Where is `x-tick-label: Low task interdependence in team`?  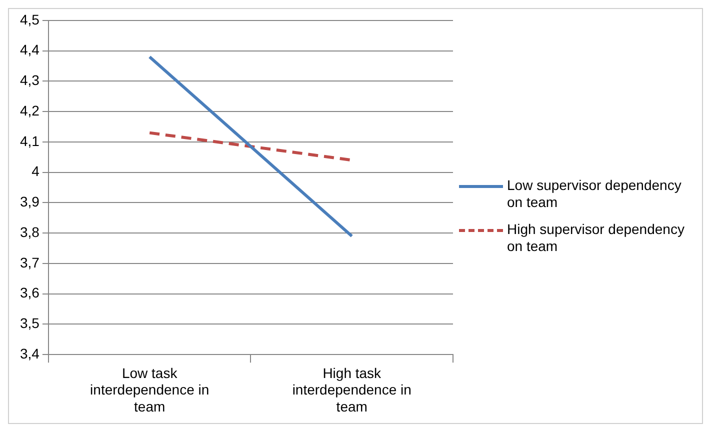
x-tick-label: Low task interdependence in team is located at coordinates (150, 389).